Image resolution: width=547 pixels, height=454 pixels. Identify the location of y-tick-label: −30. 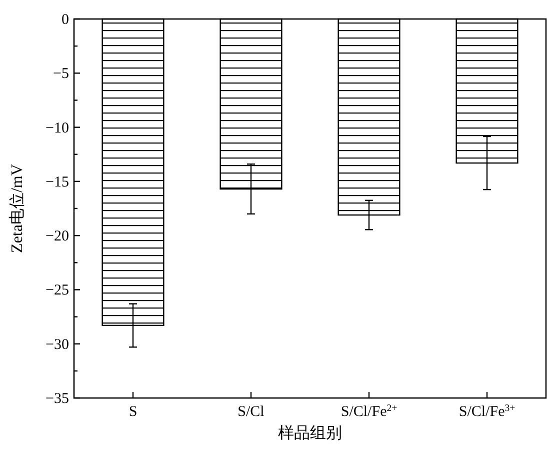
(57, 344).